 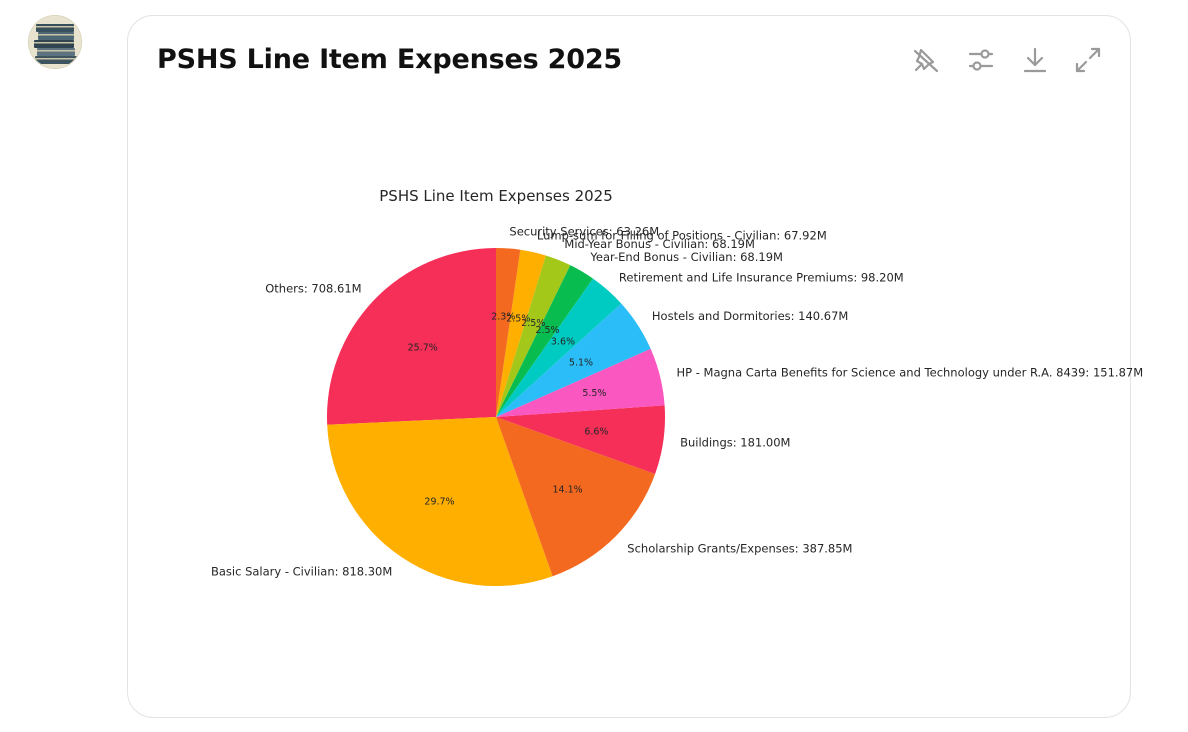 I want to click on slice-percent-label: 29.7%, so click(x=439, y=502).